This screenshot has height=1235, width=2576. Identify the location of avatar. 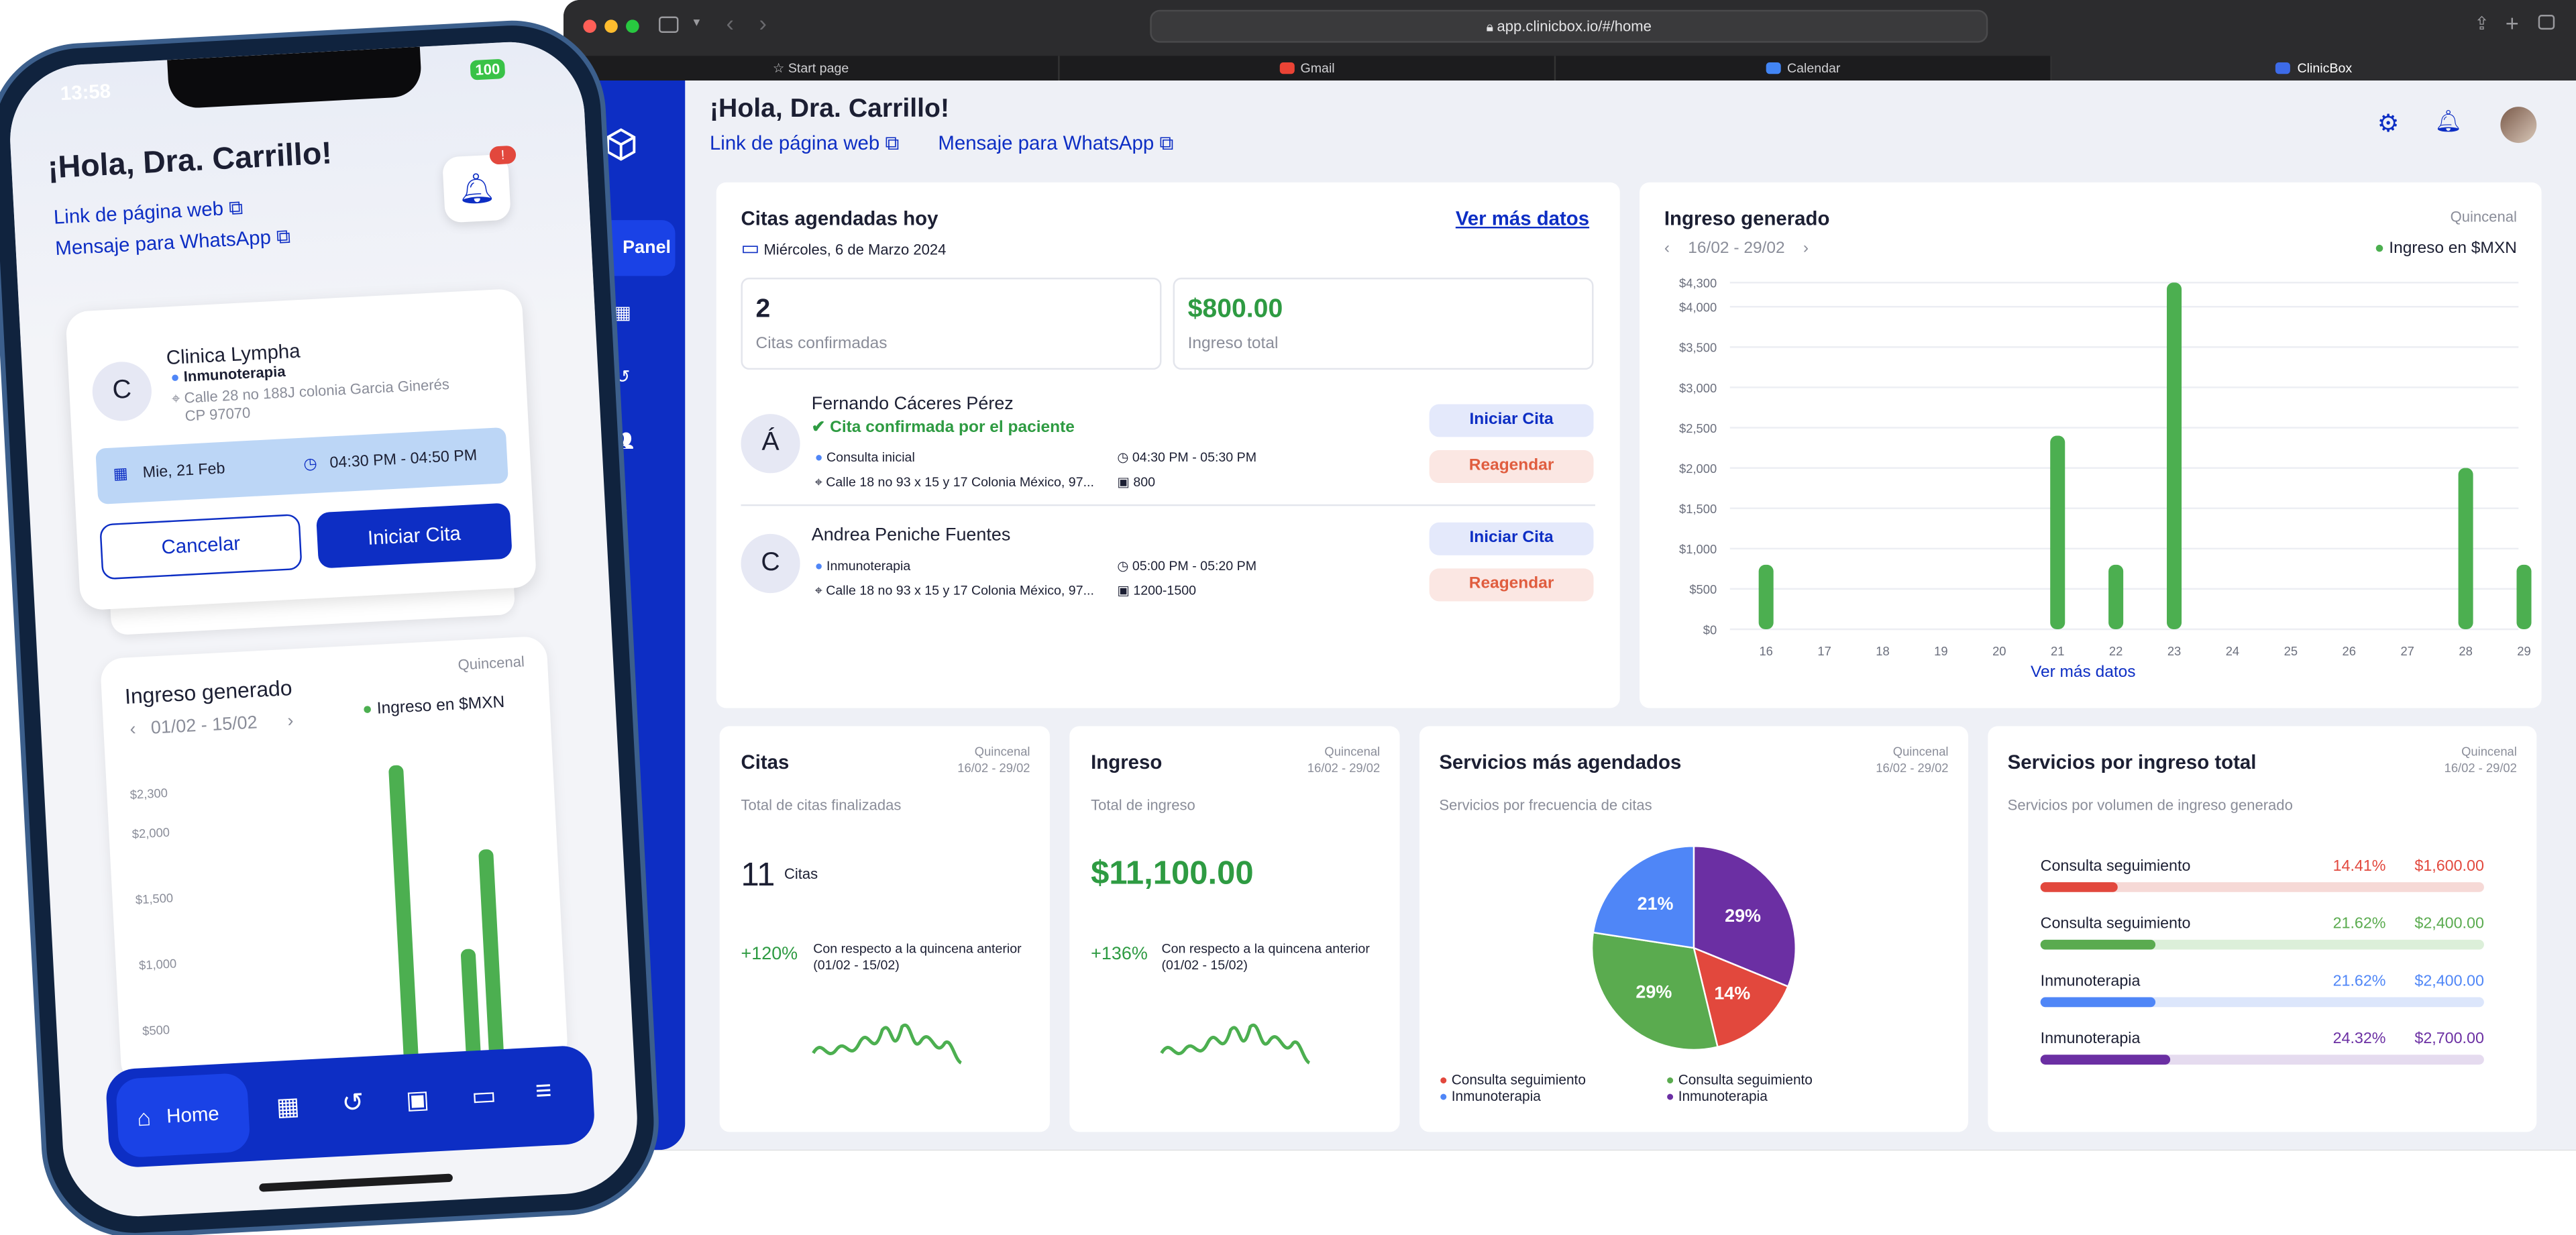
(2518, 126).